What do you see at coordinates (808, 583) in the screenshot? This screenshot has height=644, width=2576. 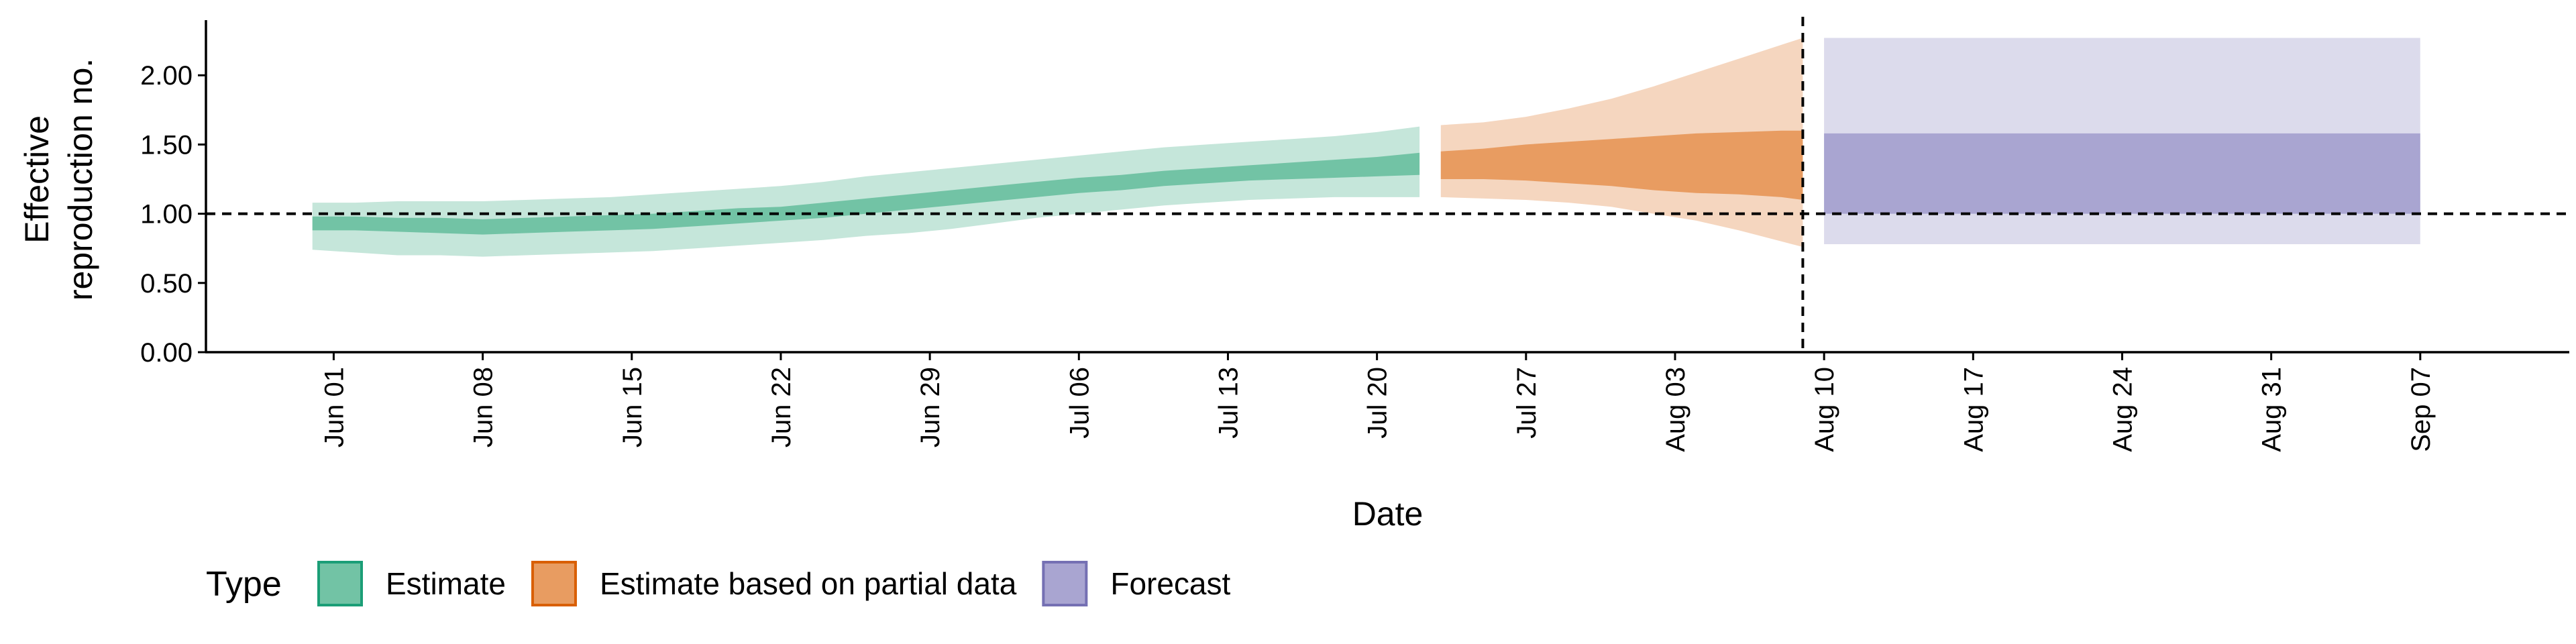 I see `legend-label: Estimate based on partial data` at bounding box center [808, 583].